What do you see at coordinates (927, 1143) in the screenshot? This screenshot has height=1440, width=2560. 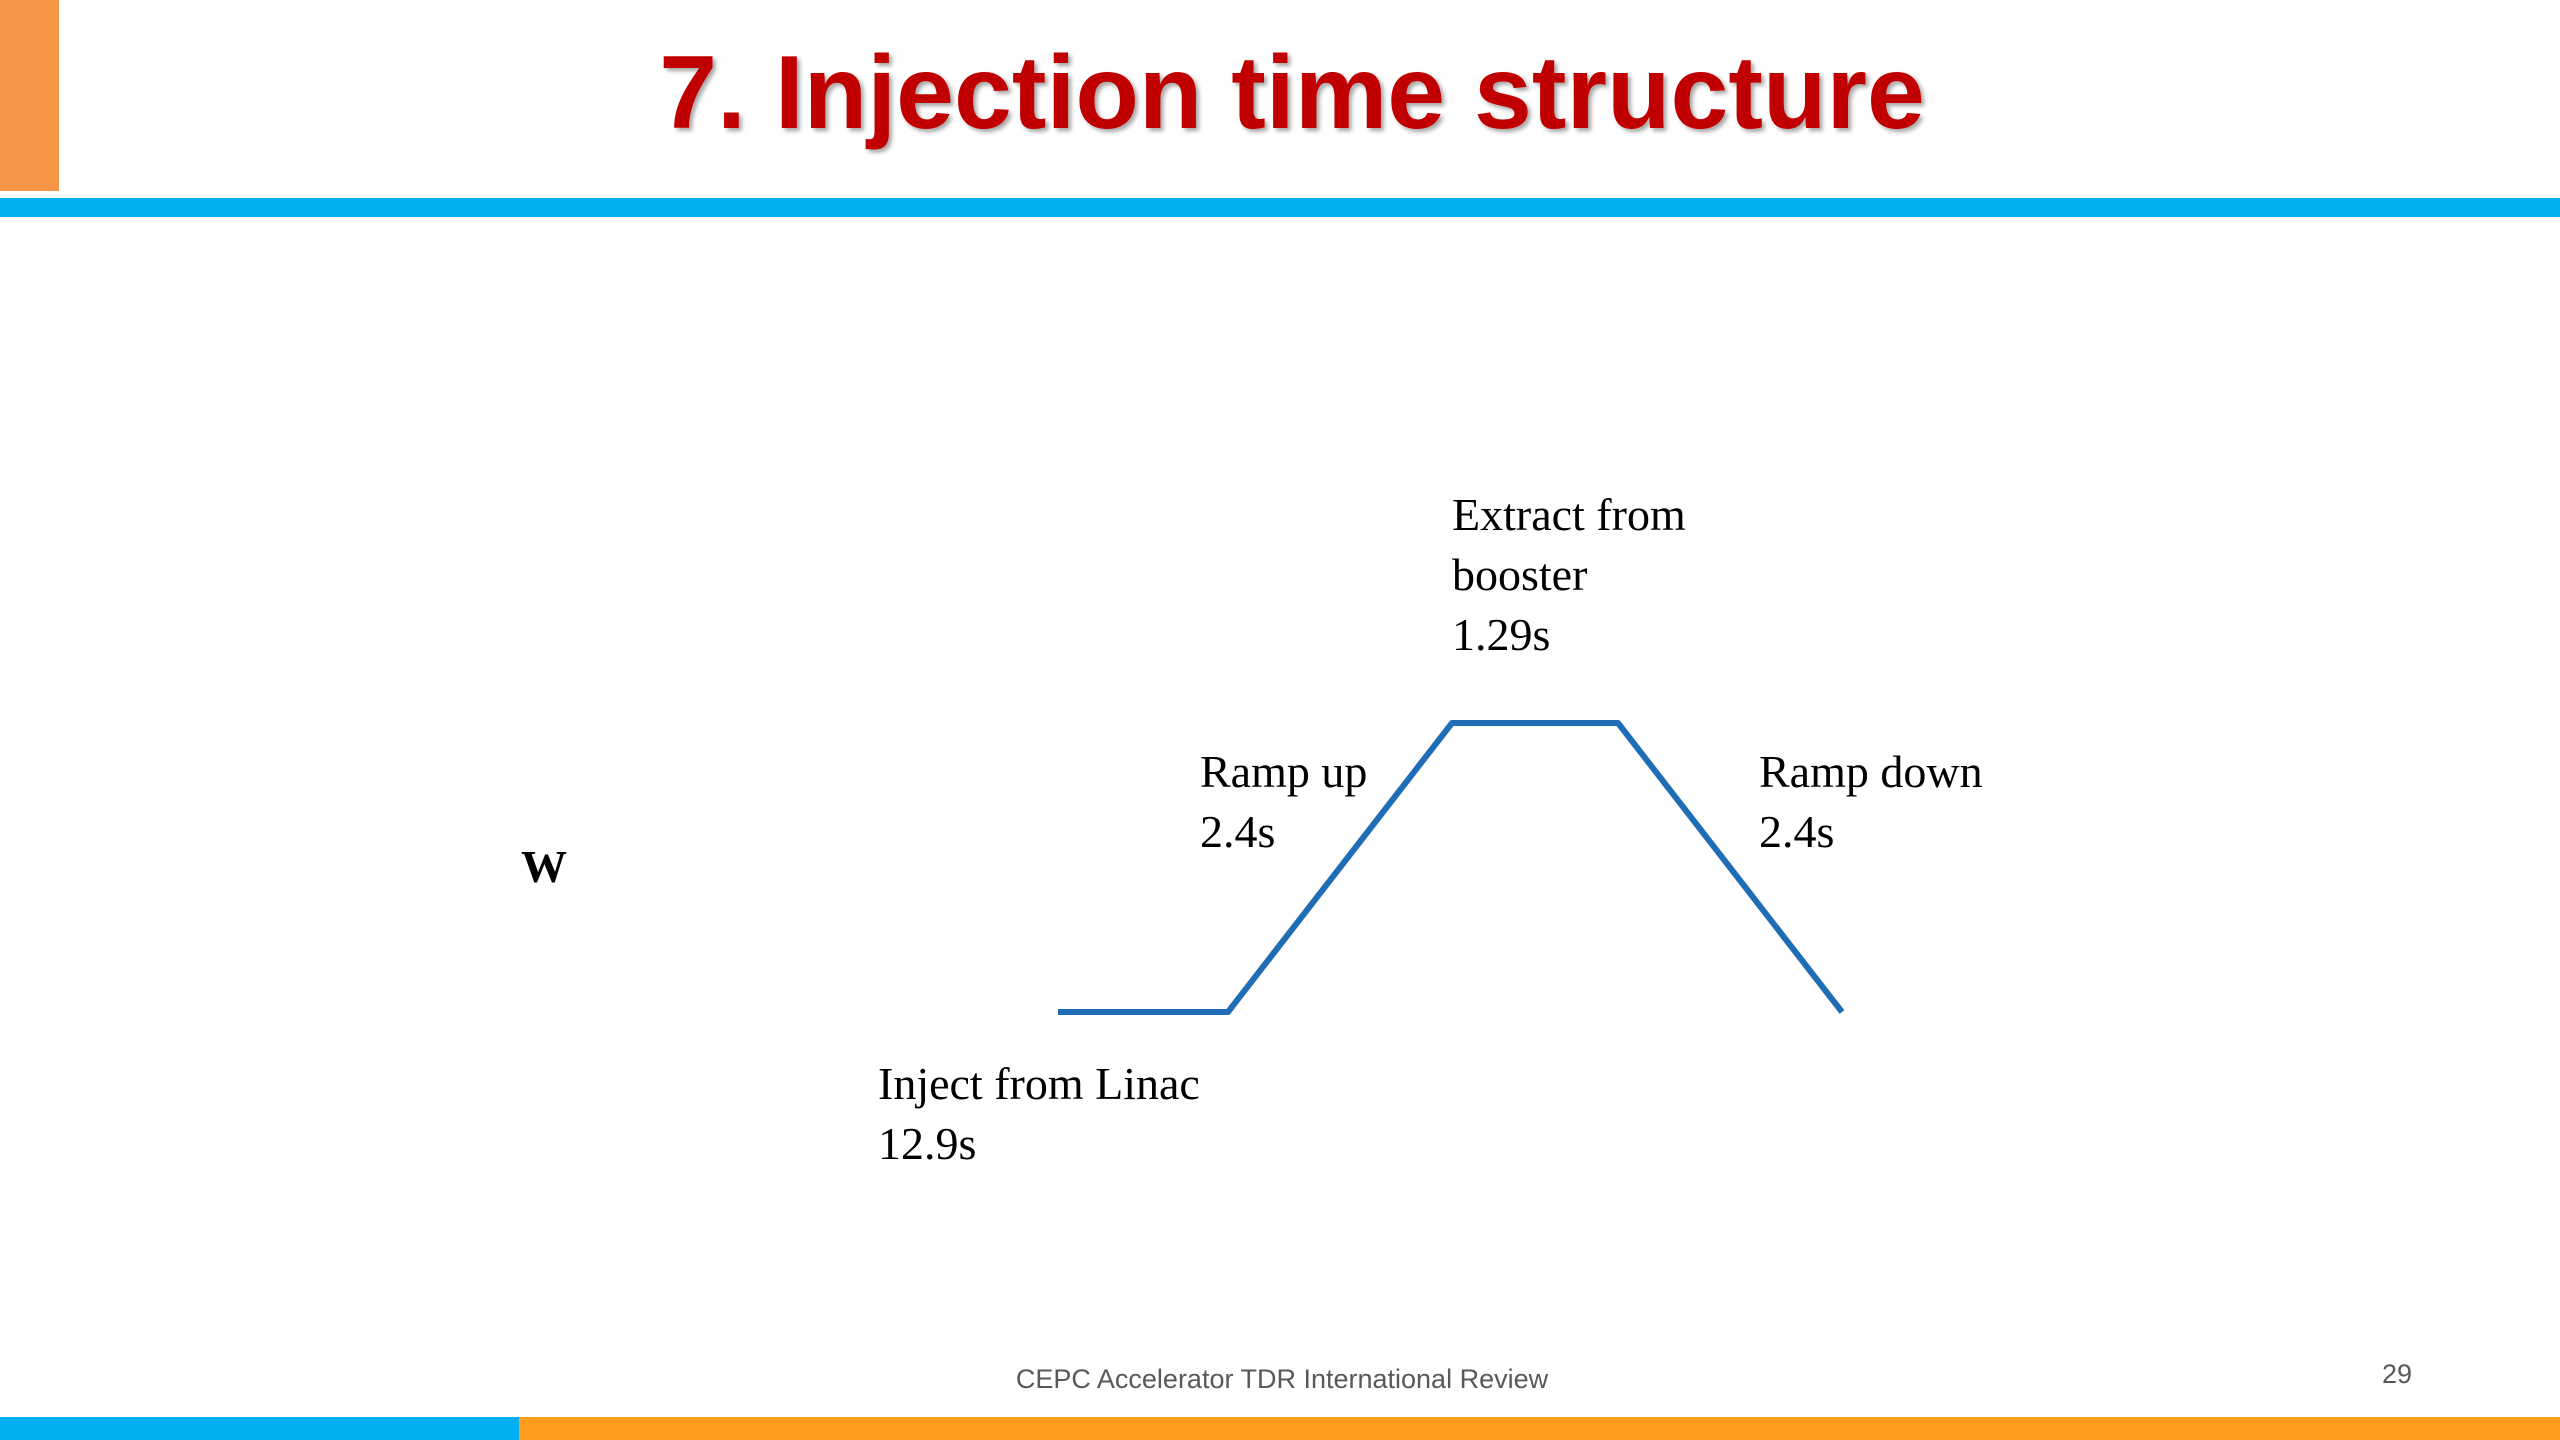 I see `phase-duration: 12.9s` at bounding box center [927, 1143].